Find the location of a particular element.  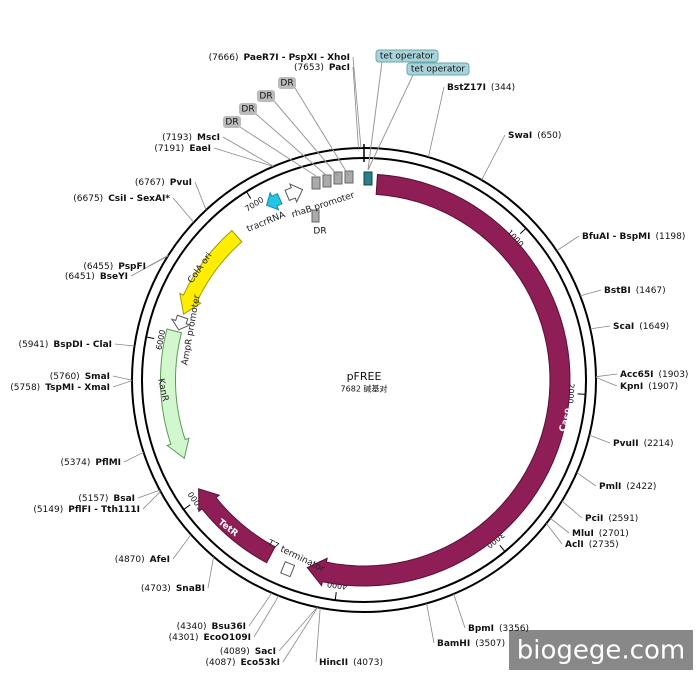

site-name: KpnI is located at coordinates (631, 387).